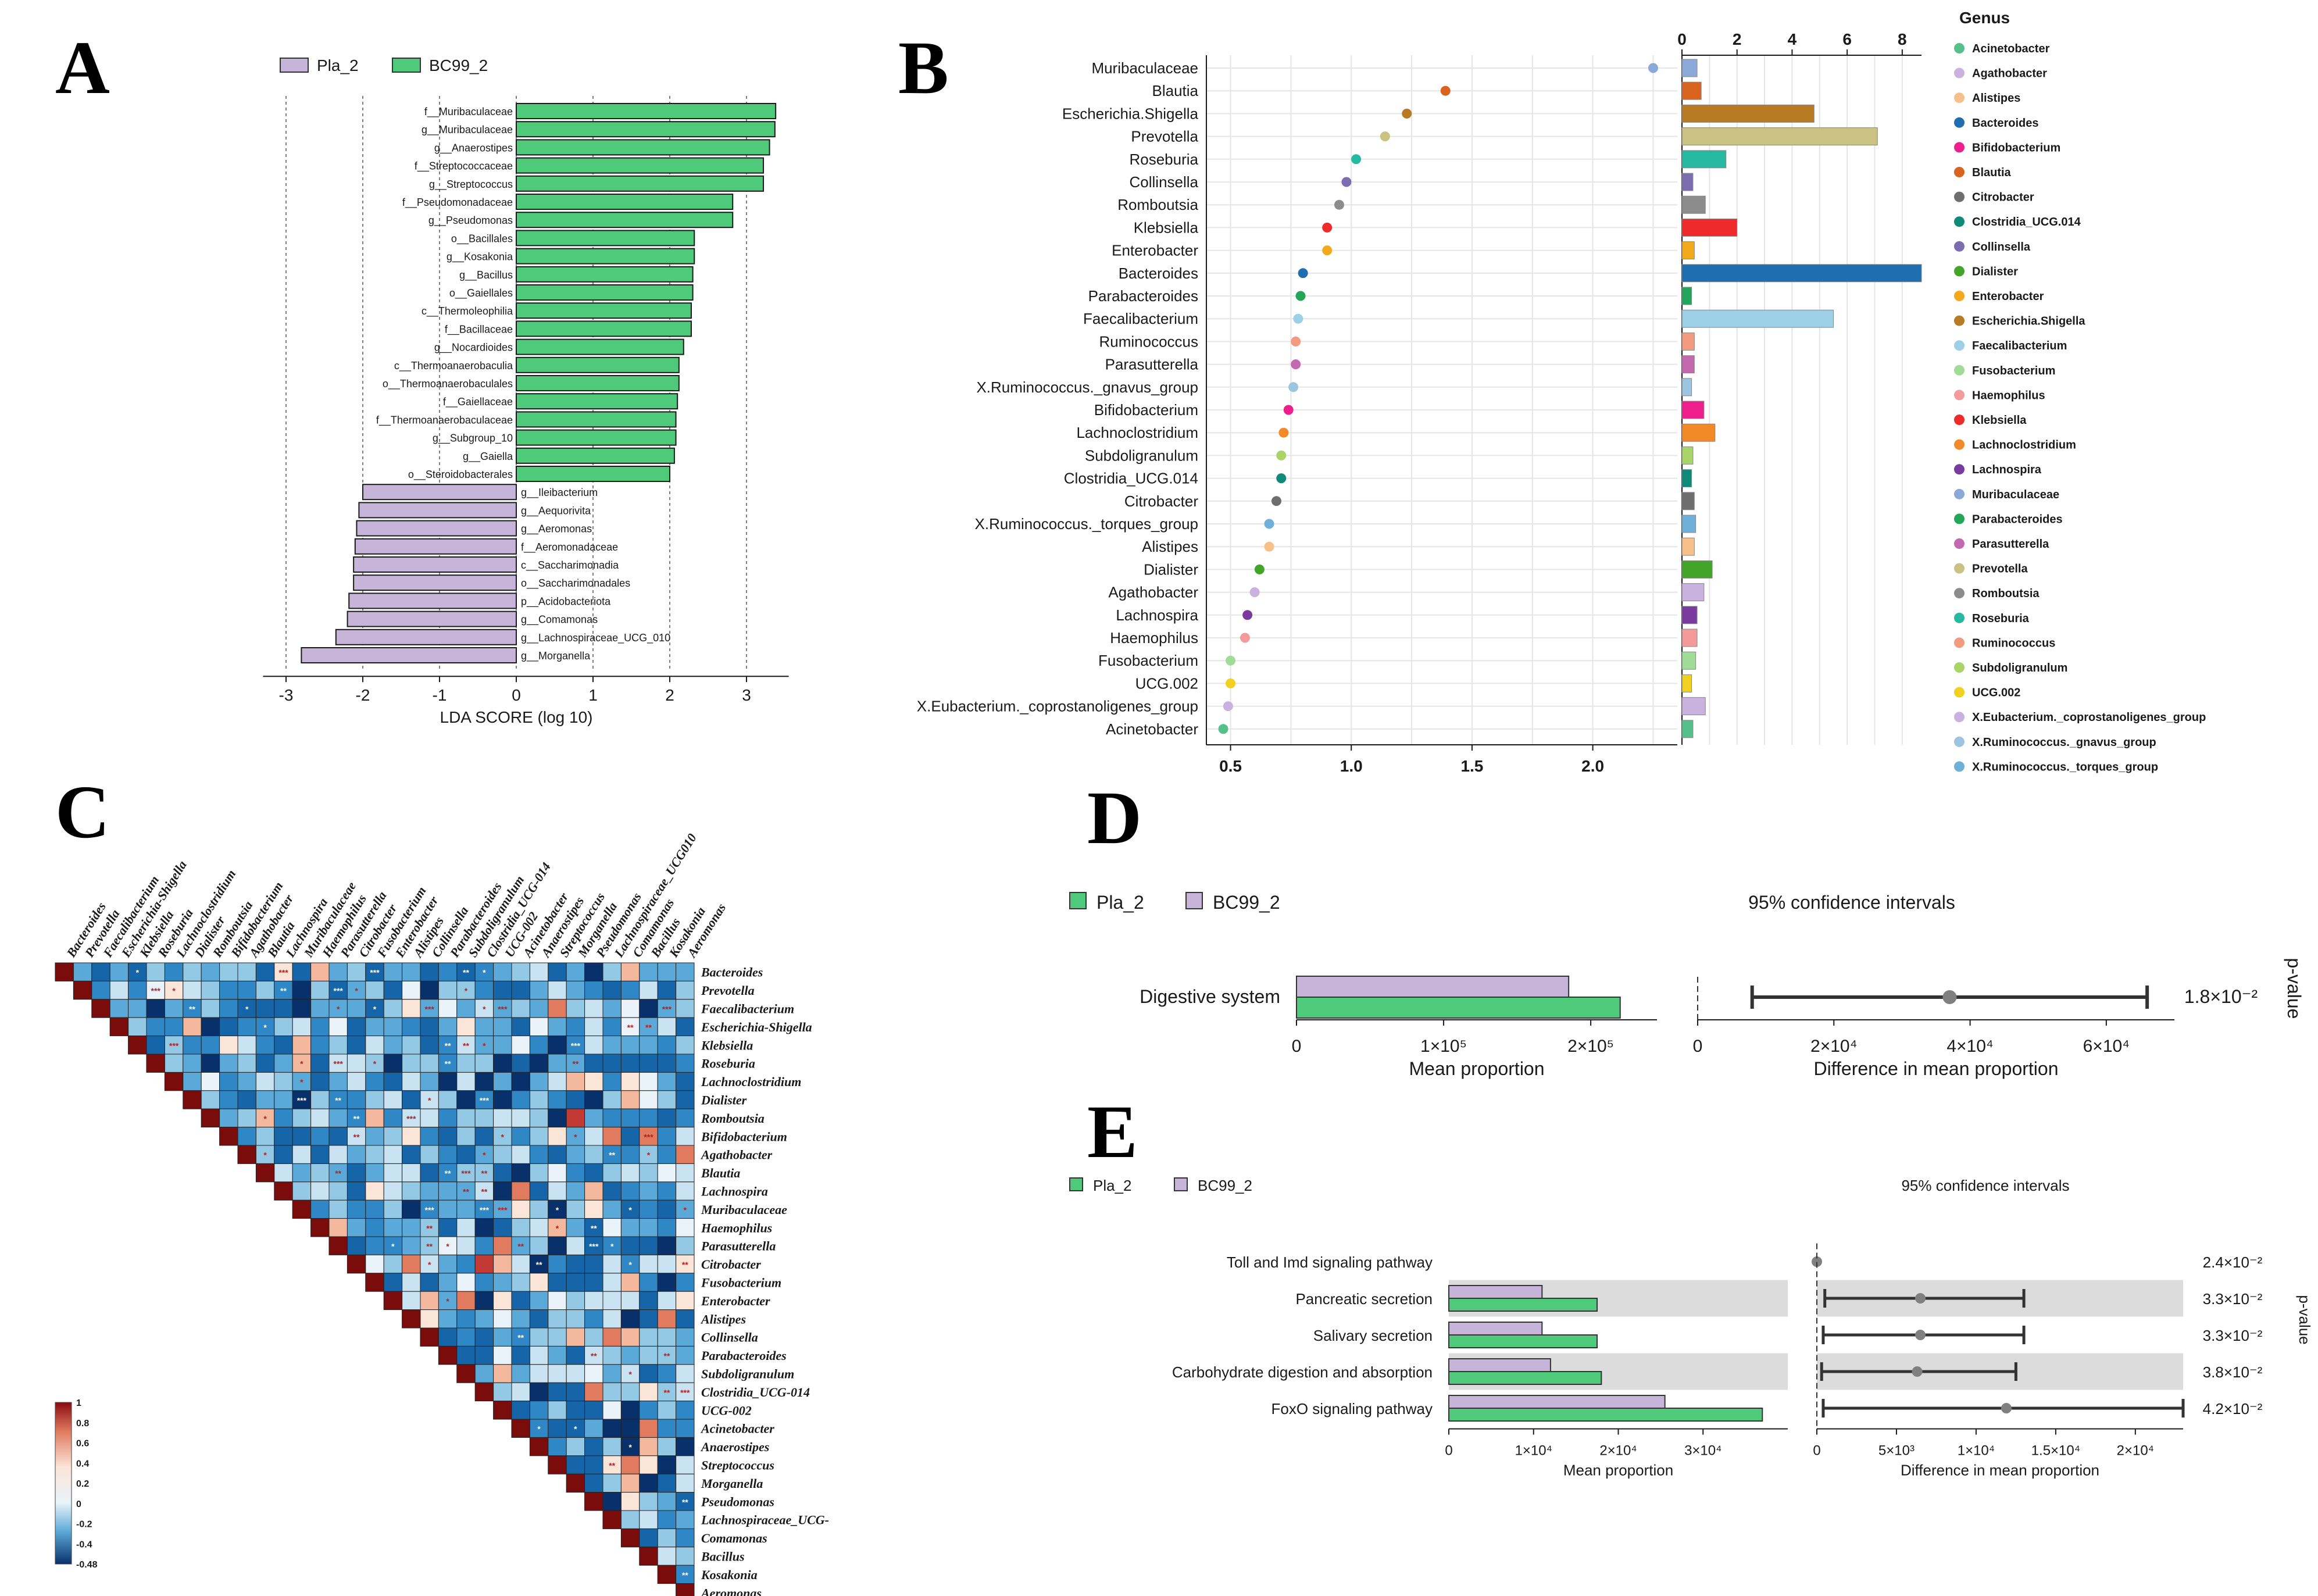  What do you see at coordinates (1297, 1046) in the screenshot?
I see `tick-label-left: 0` at bounding box center [1297, 1046].